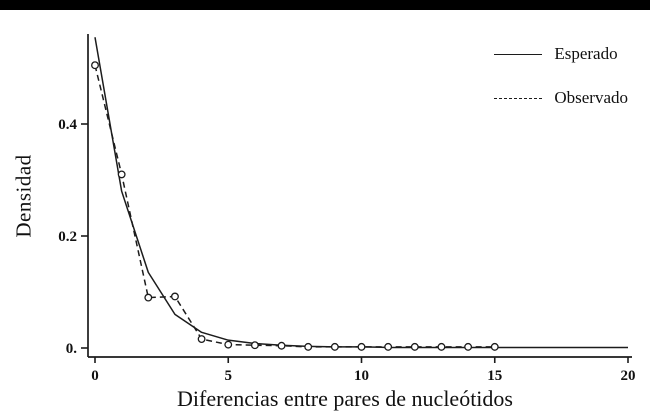 Image resolution: width=650 pixels, height=416 pixels. I want to click on legend-entry-esperado: Esperado, so click(561, 54).